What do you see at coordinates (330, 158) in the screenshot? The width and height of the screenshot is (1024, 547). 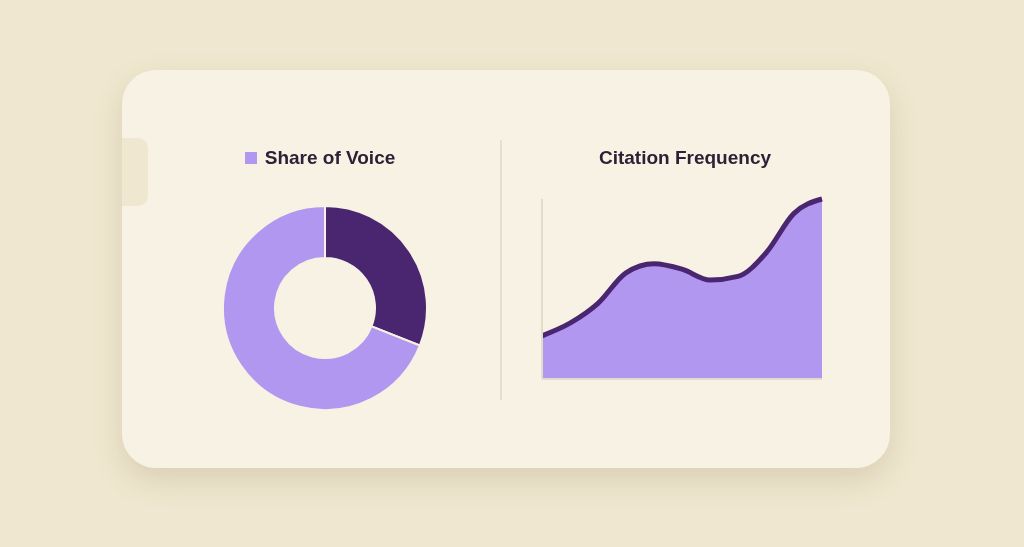 I see `chart-title: Share of Voice` at bounding box center [330, 158].